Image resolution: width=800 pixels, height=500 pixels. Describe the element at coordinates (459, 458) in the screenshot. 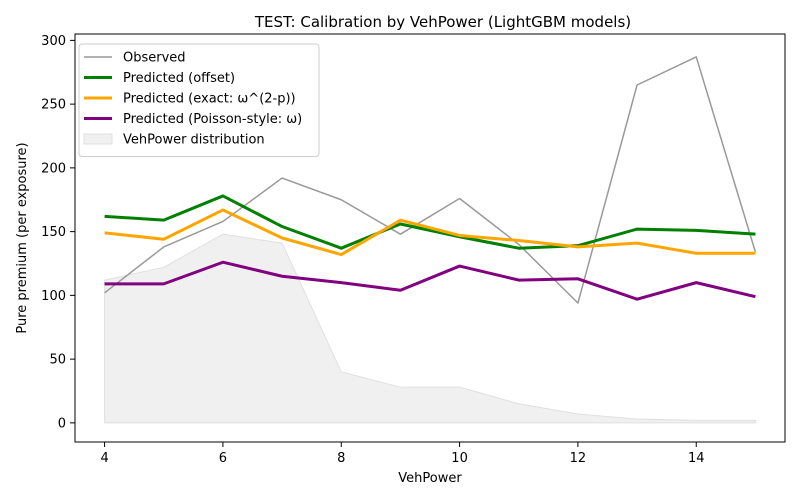

I see `x-tick-label: 10` at that location.